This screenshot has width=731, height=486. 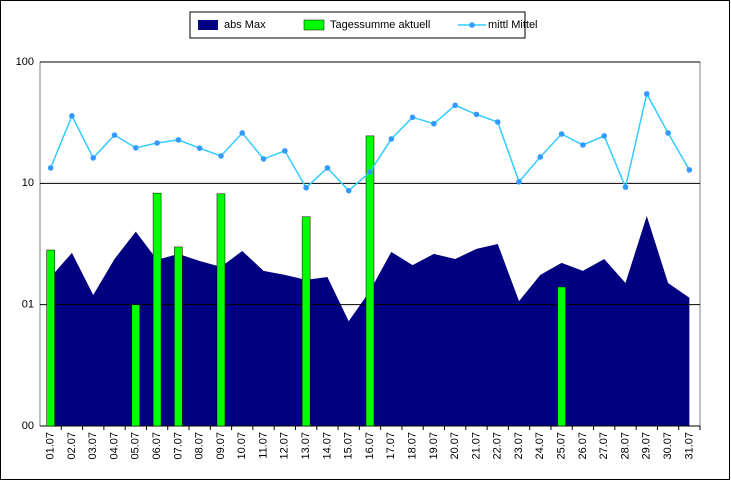 What do you see at coordinates (157, 446) in the screenshot?
I see `x-tick-label: 06.07` at bounding box center [157, 446].